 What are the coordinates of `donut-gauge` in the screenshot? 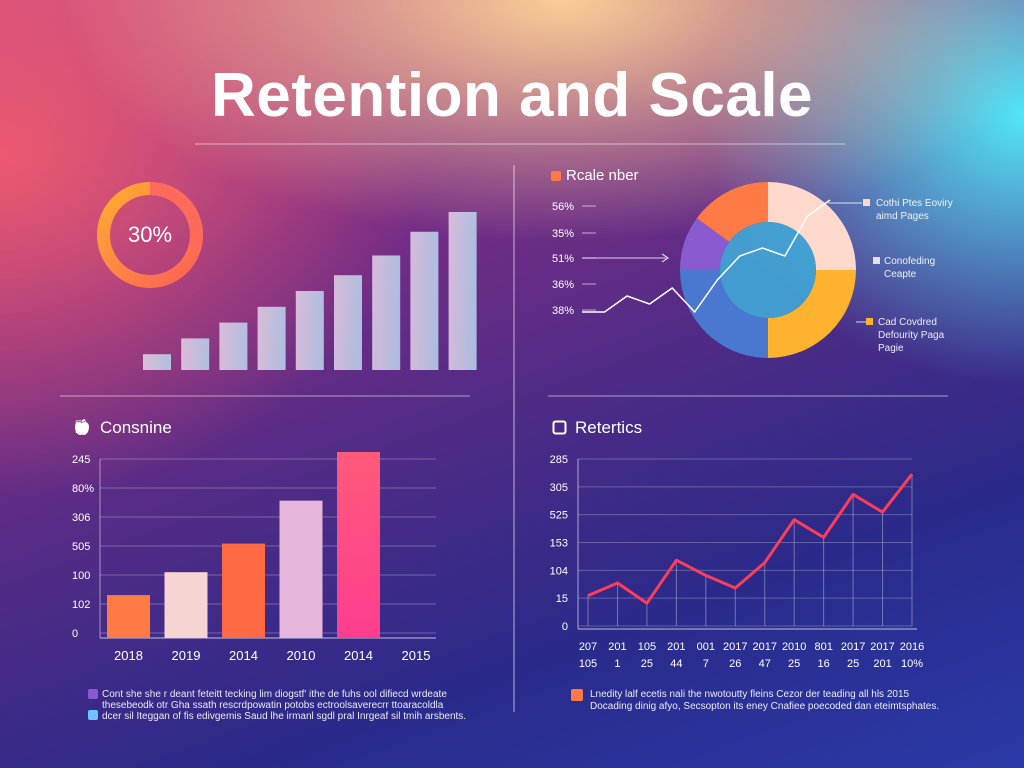 It's located at (149, 235).